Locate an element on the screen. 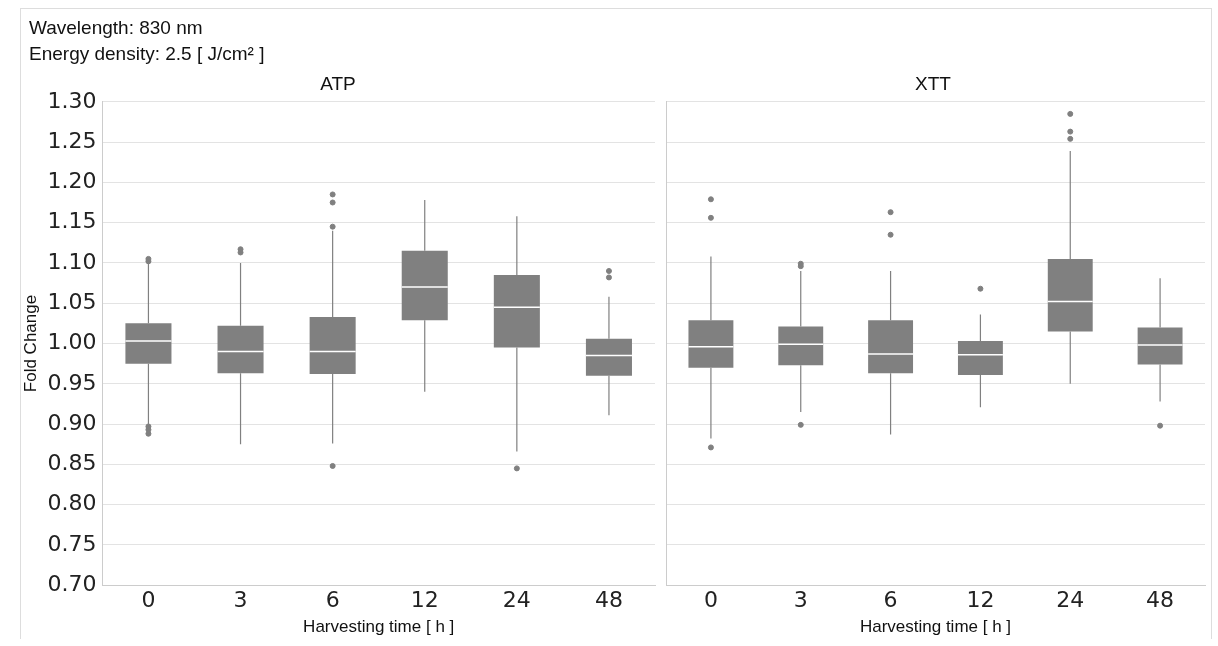  y-tick-label: 1.15 is located at coordinates (72, 221).